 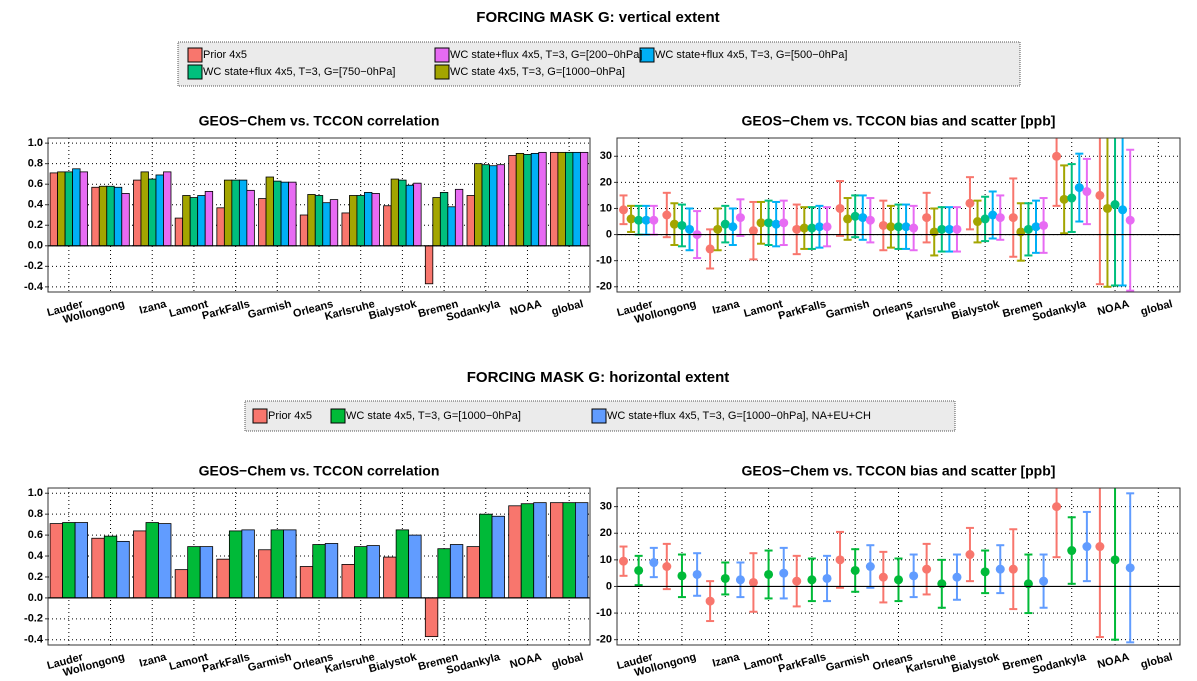 What do you see at coordinates (606, 208) in the screenshot?
I see `y-tick-label: 10` at bounding box center [606, 208].